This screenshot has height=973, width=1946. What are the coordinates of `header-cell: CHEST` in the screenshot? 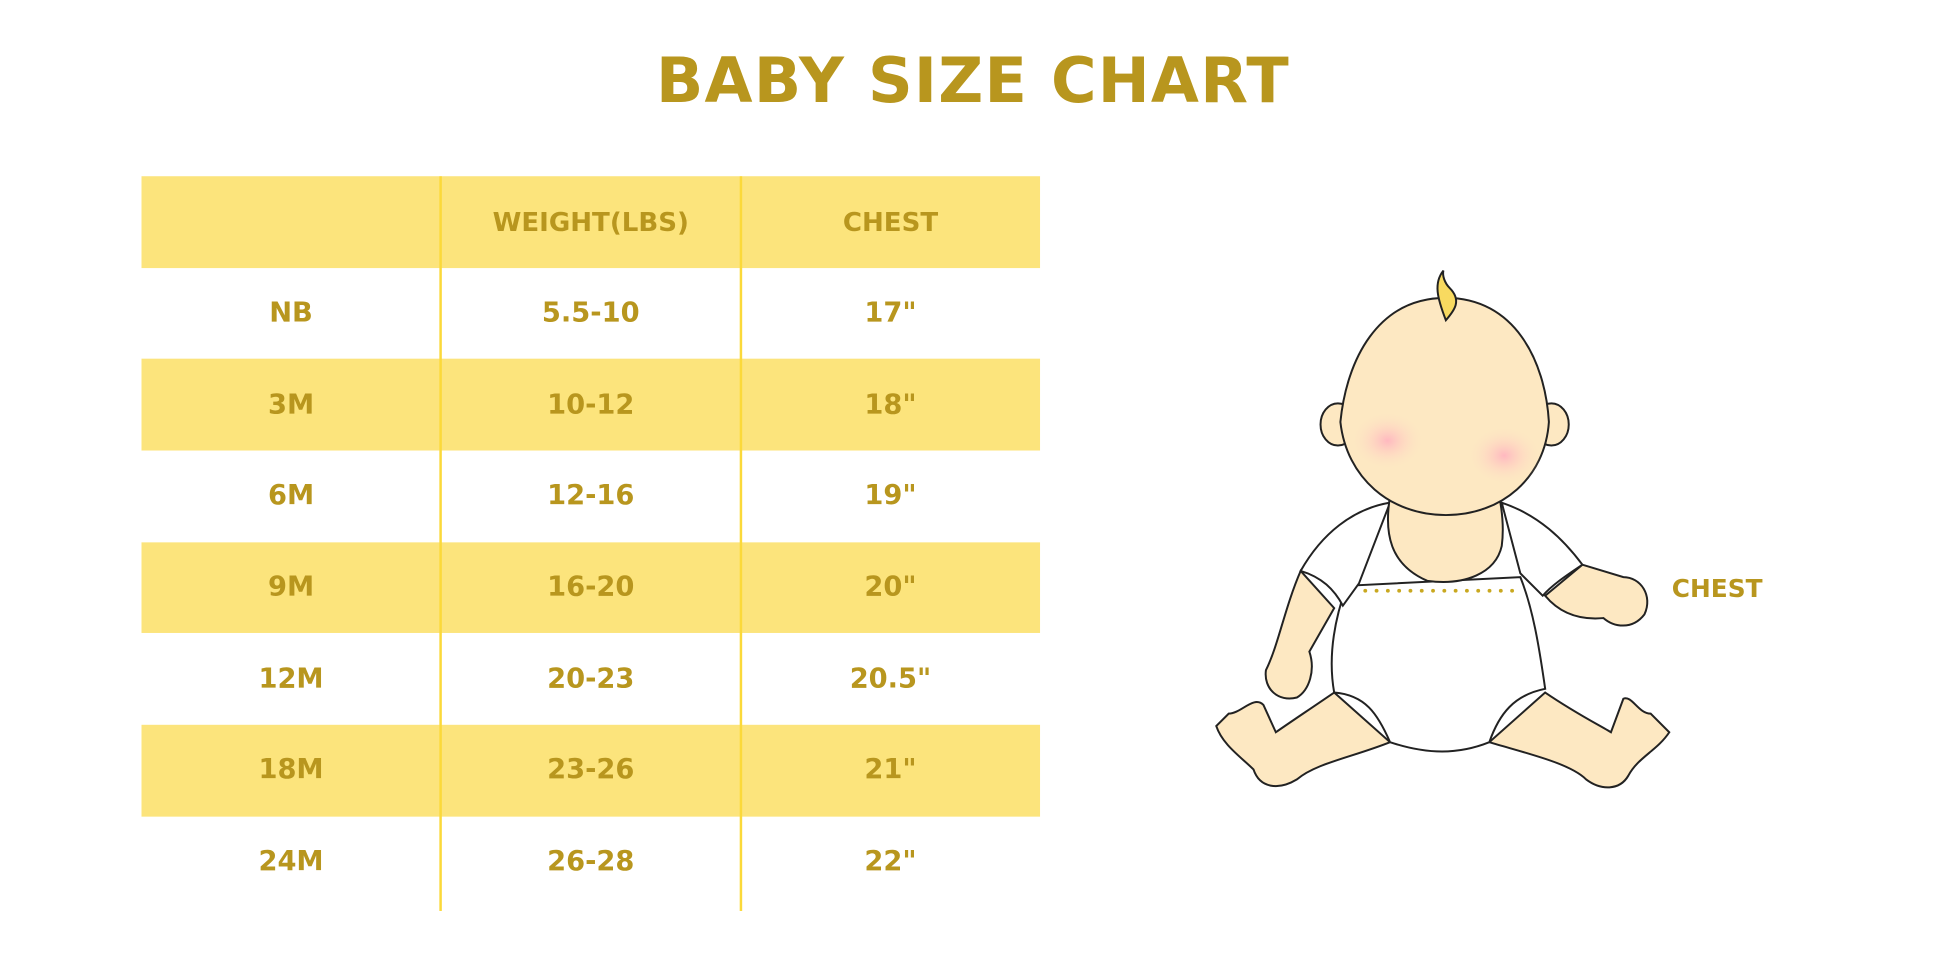 It's located at (890, 222).